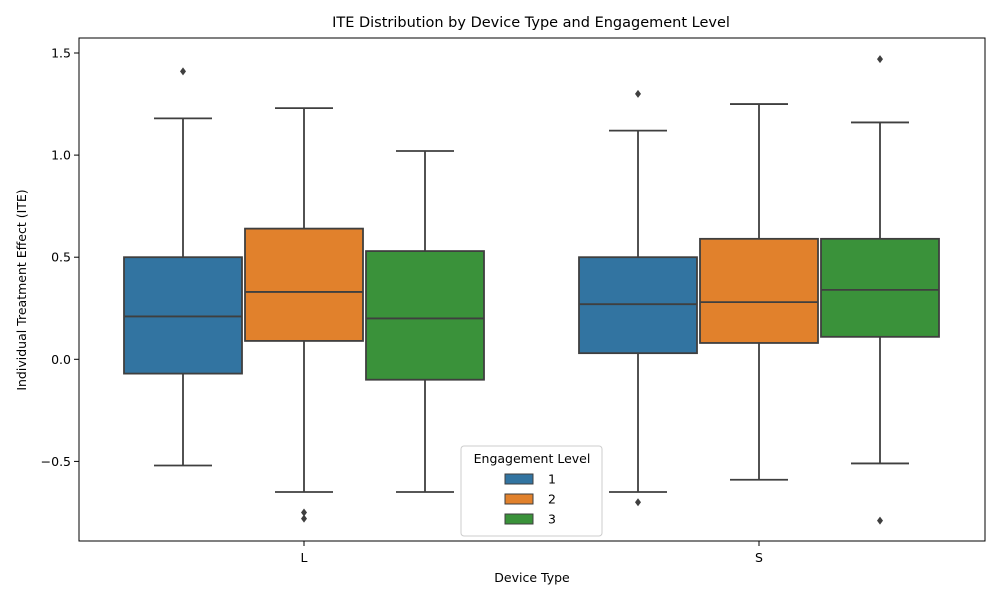 Image resolution: width=1000 pixels, height=604 pixels. I want to click on legend-items: 1 2 3, so click(530, 499).